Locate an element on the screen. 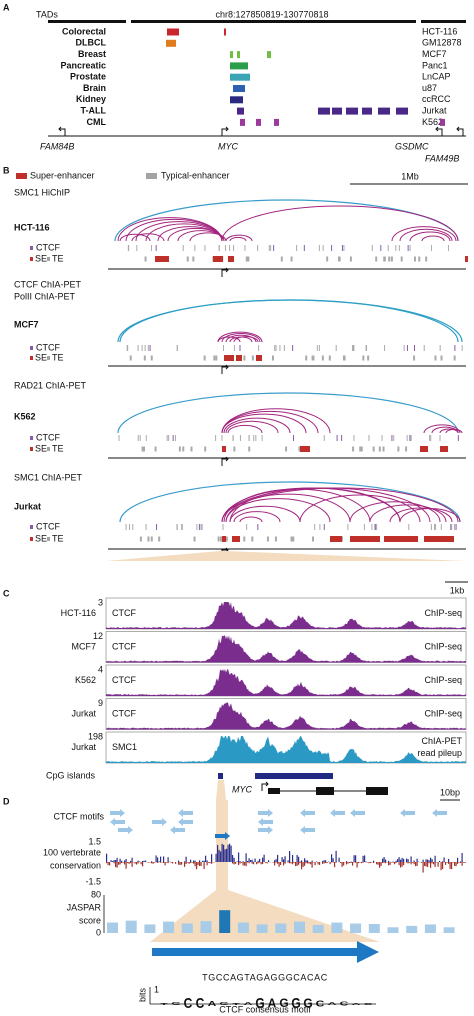 The width and height of the screenshot is (474, 1016). jaspar-label: score is located at coordinates (90, 920).